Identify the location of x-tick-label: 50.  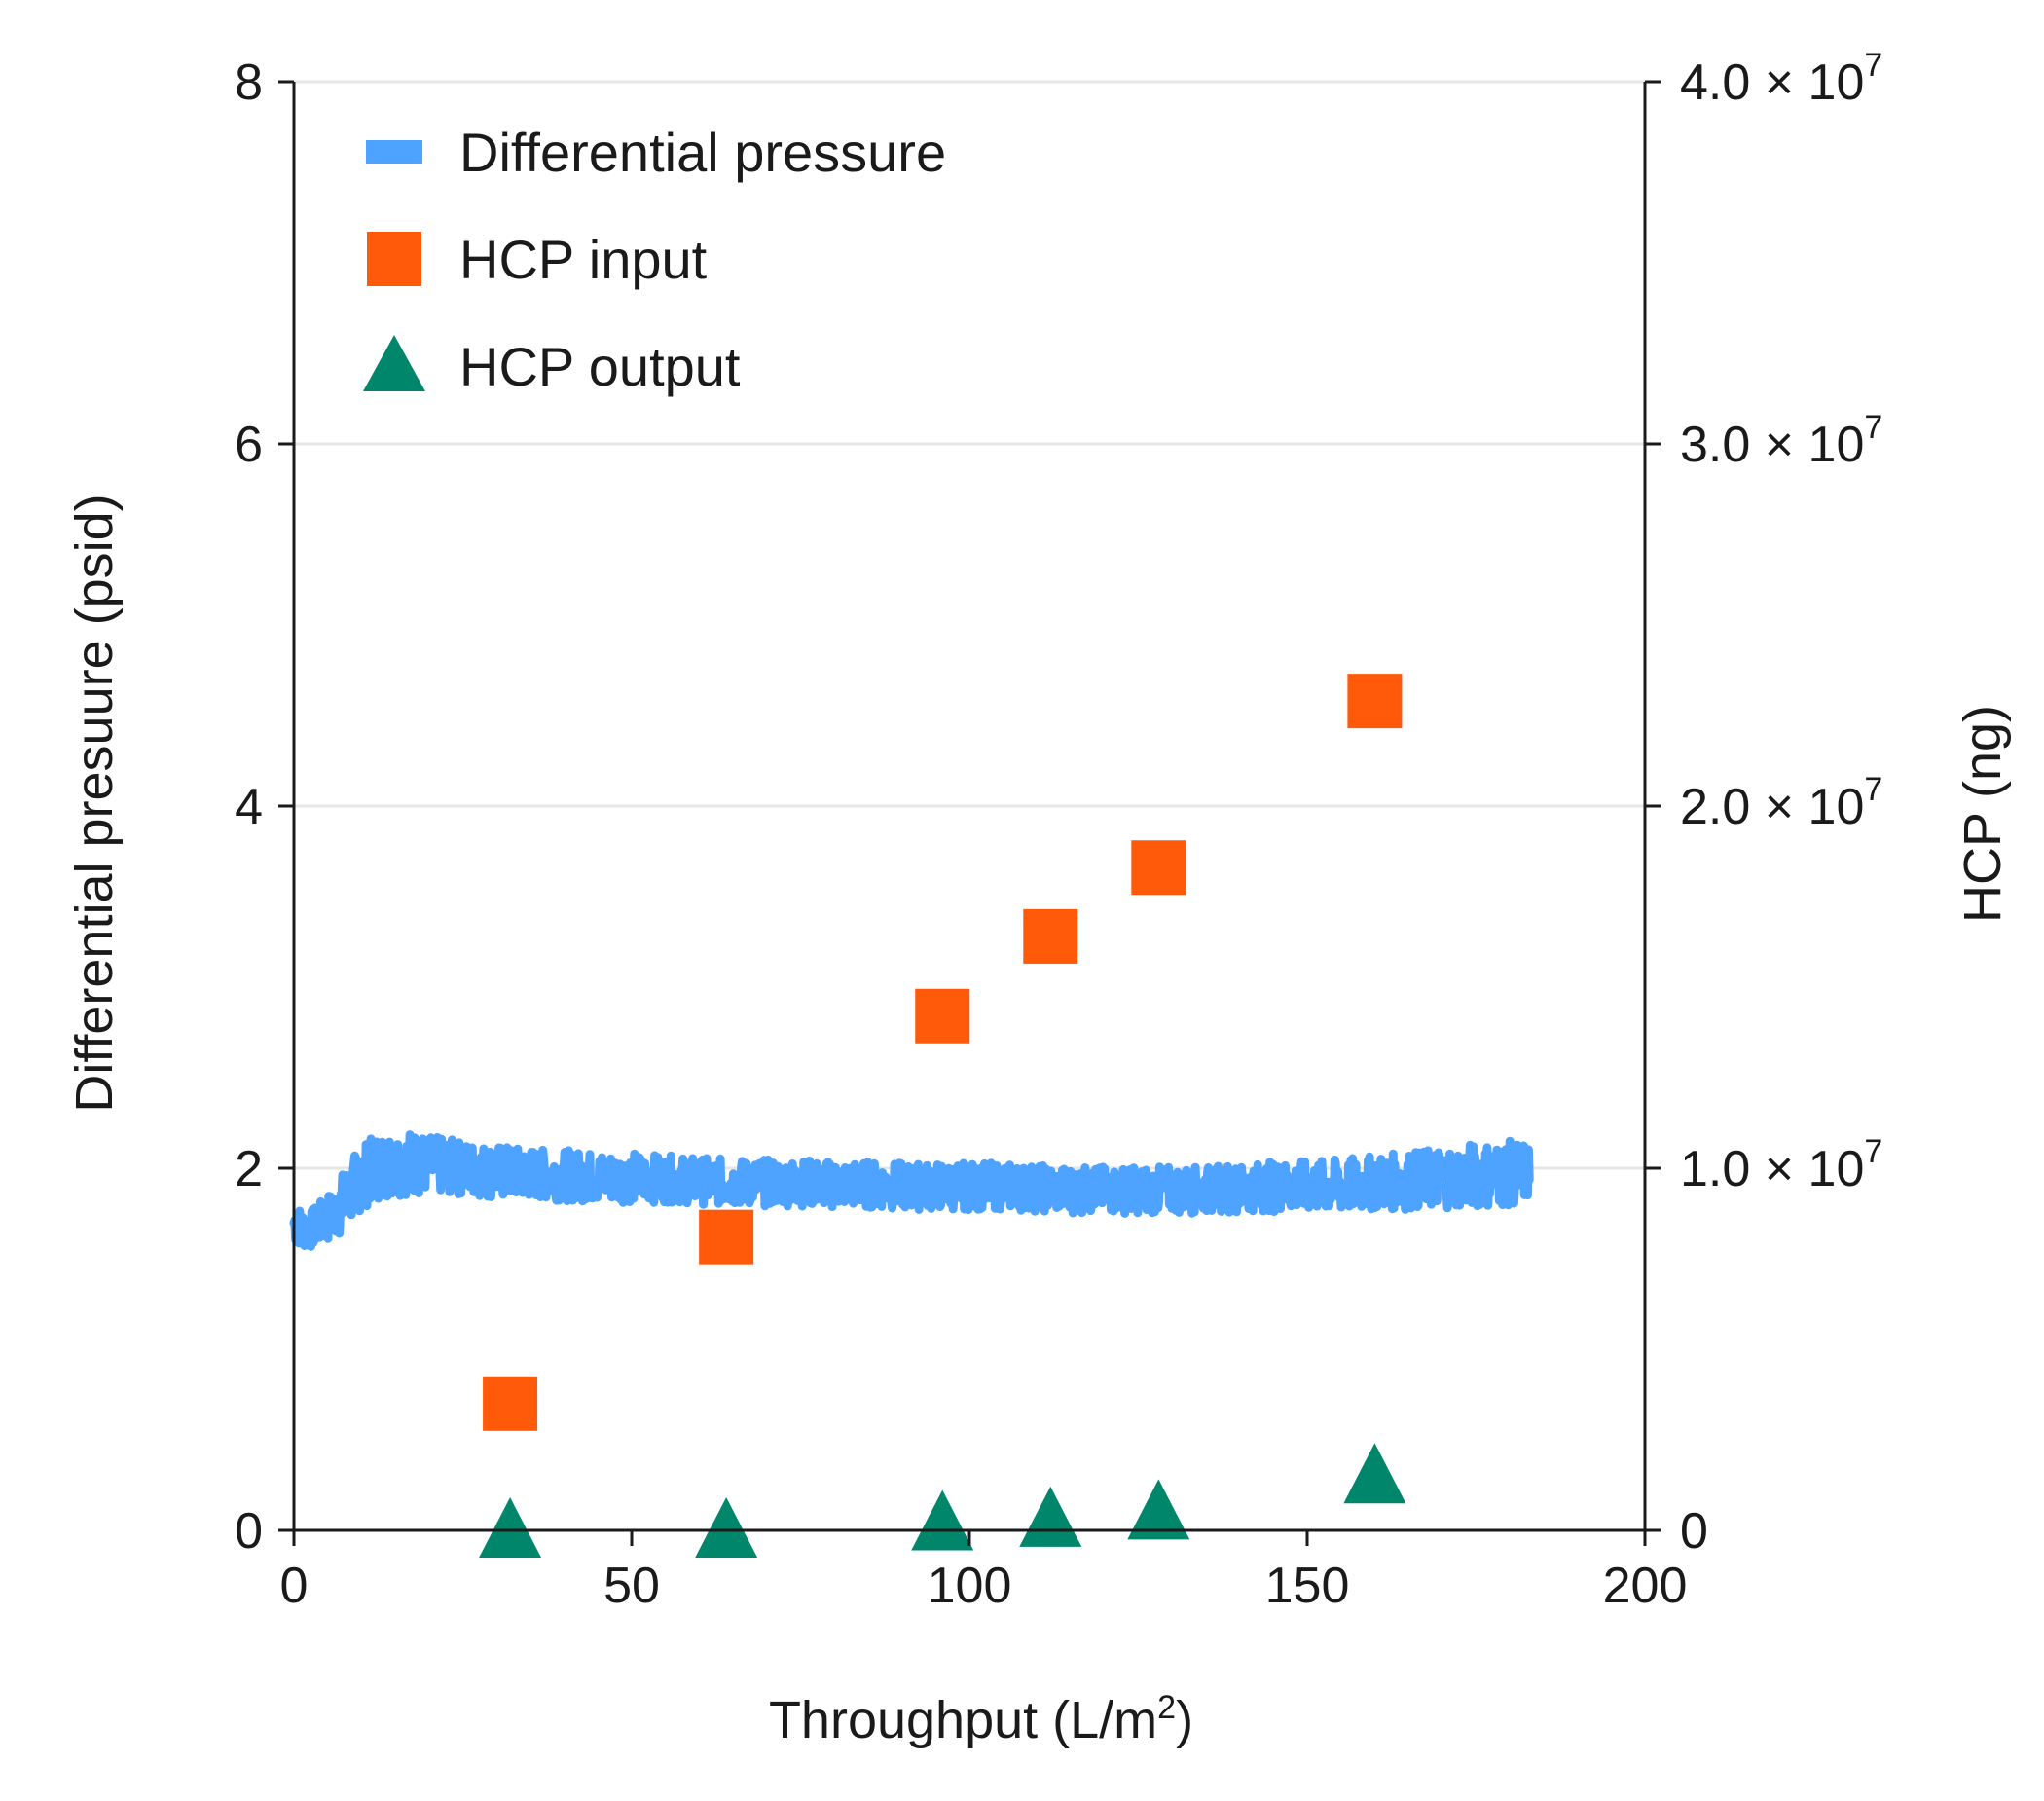
(632, 1586).